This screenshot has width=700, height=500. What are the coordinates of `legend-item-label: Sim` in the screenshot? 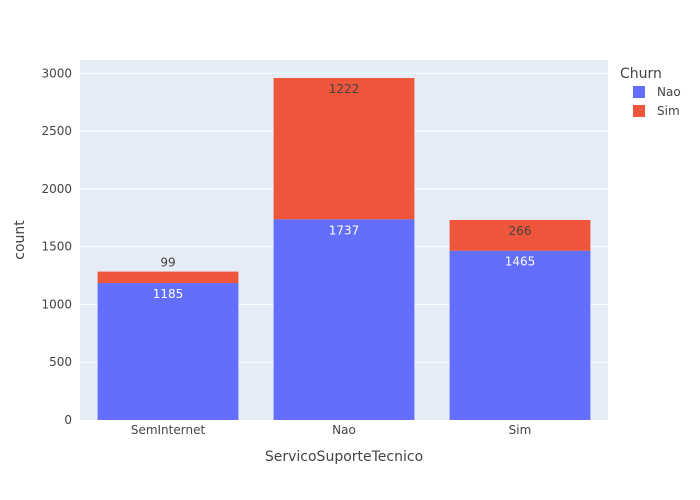 It's located at (668, 111).